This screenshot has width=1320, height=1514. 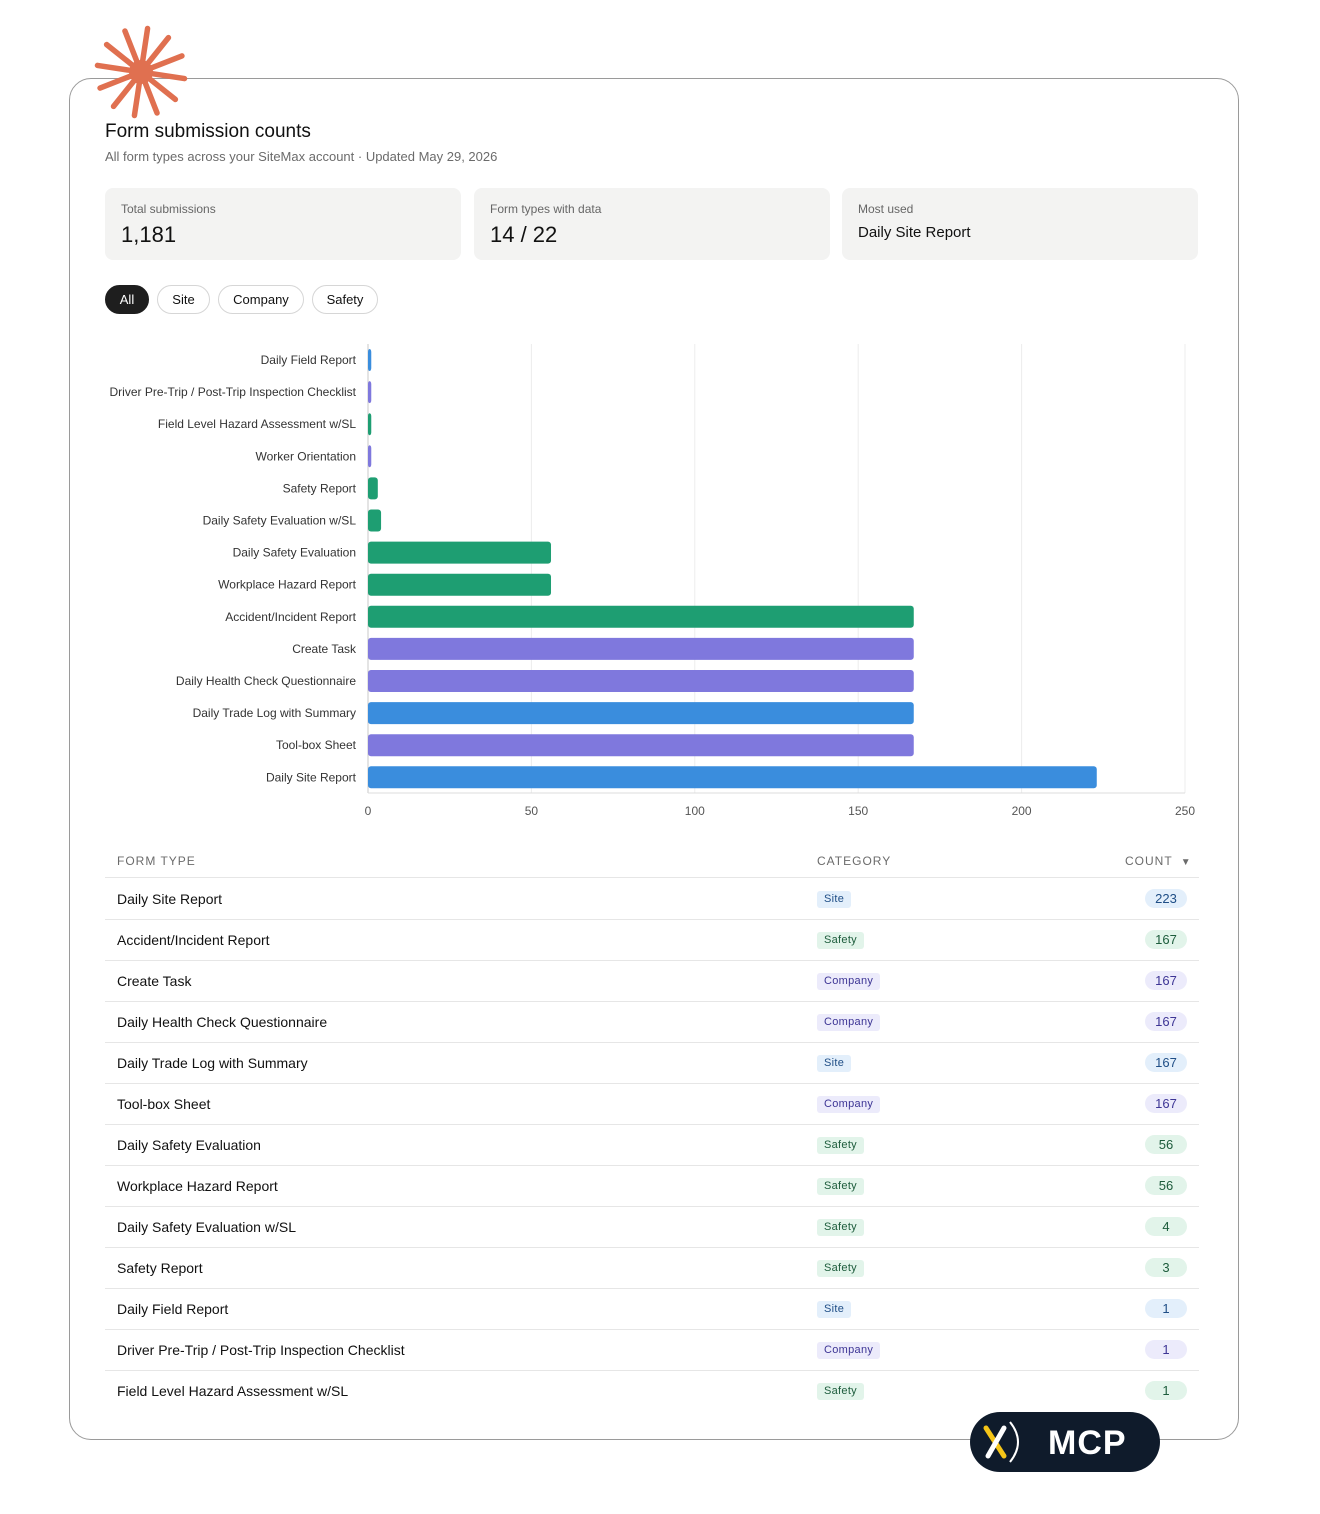 I want to click on x-tick-label: 150, so click(x=858, y=811).